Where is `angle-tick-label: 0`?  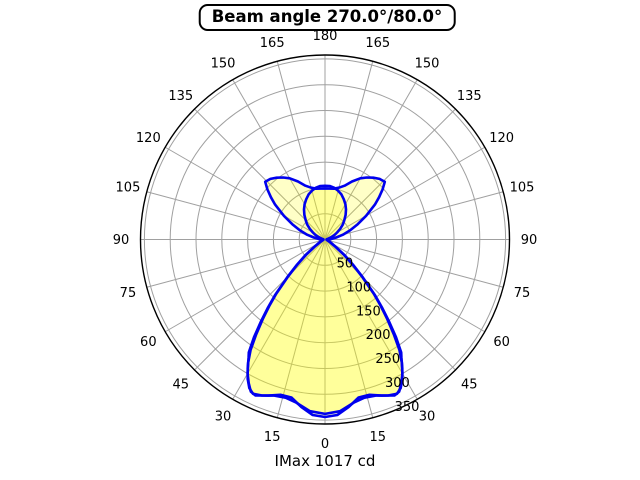
angle-tick-label: 0 is located at coordinates (325, 444).